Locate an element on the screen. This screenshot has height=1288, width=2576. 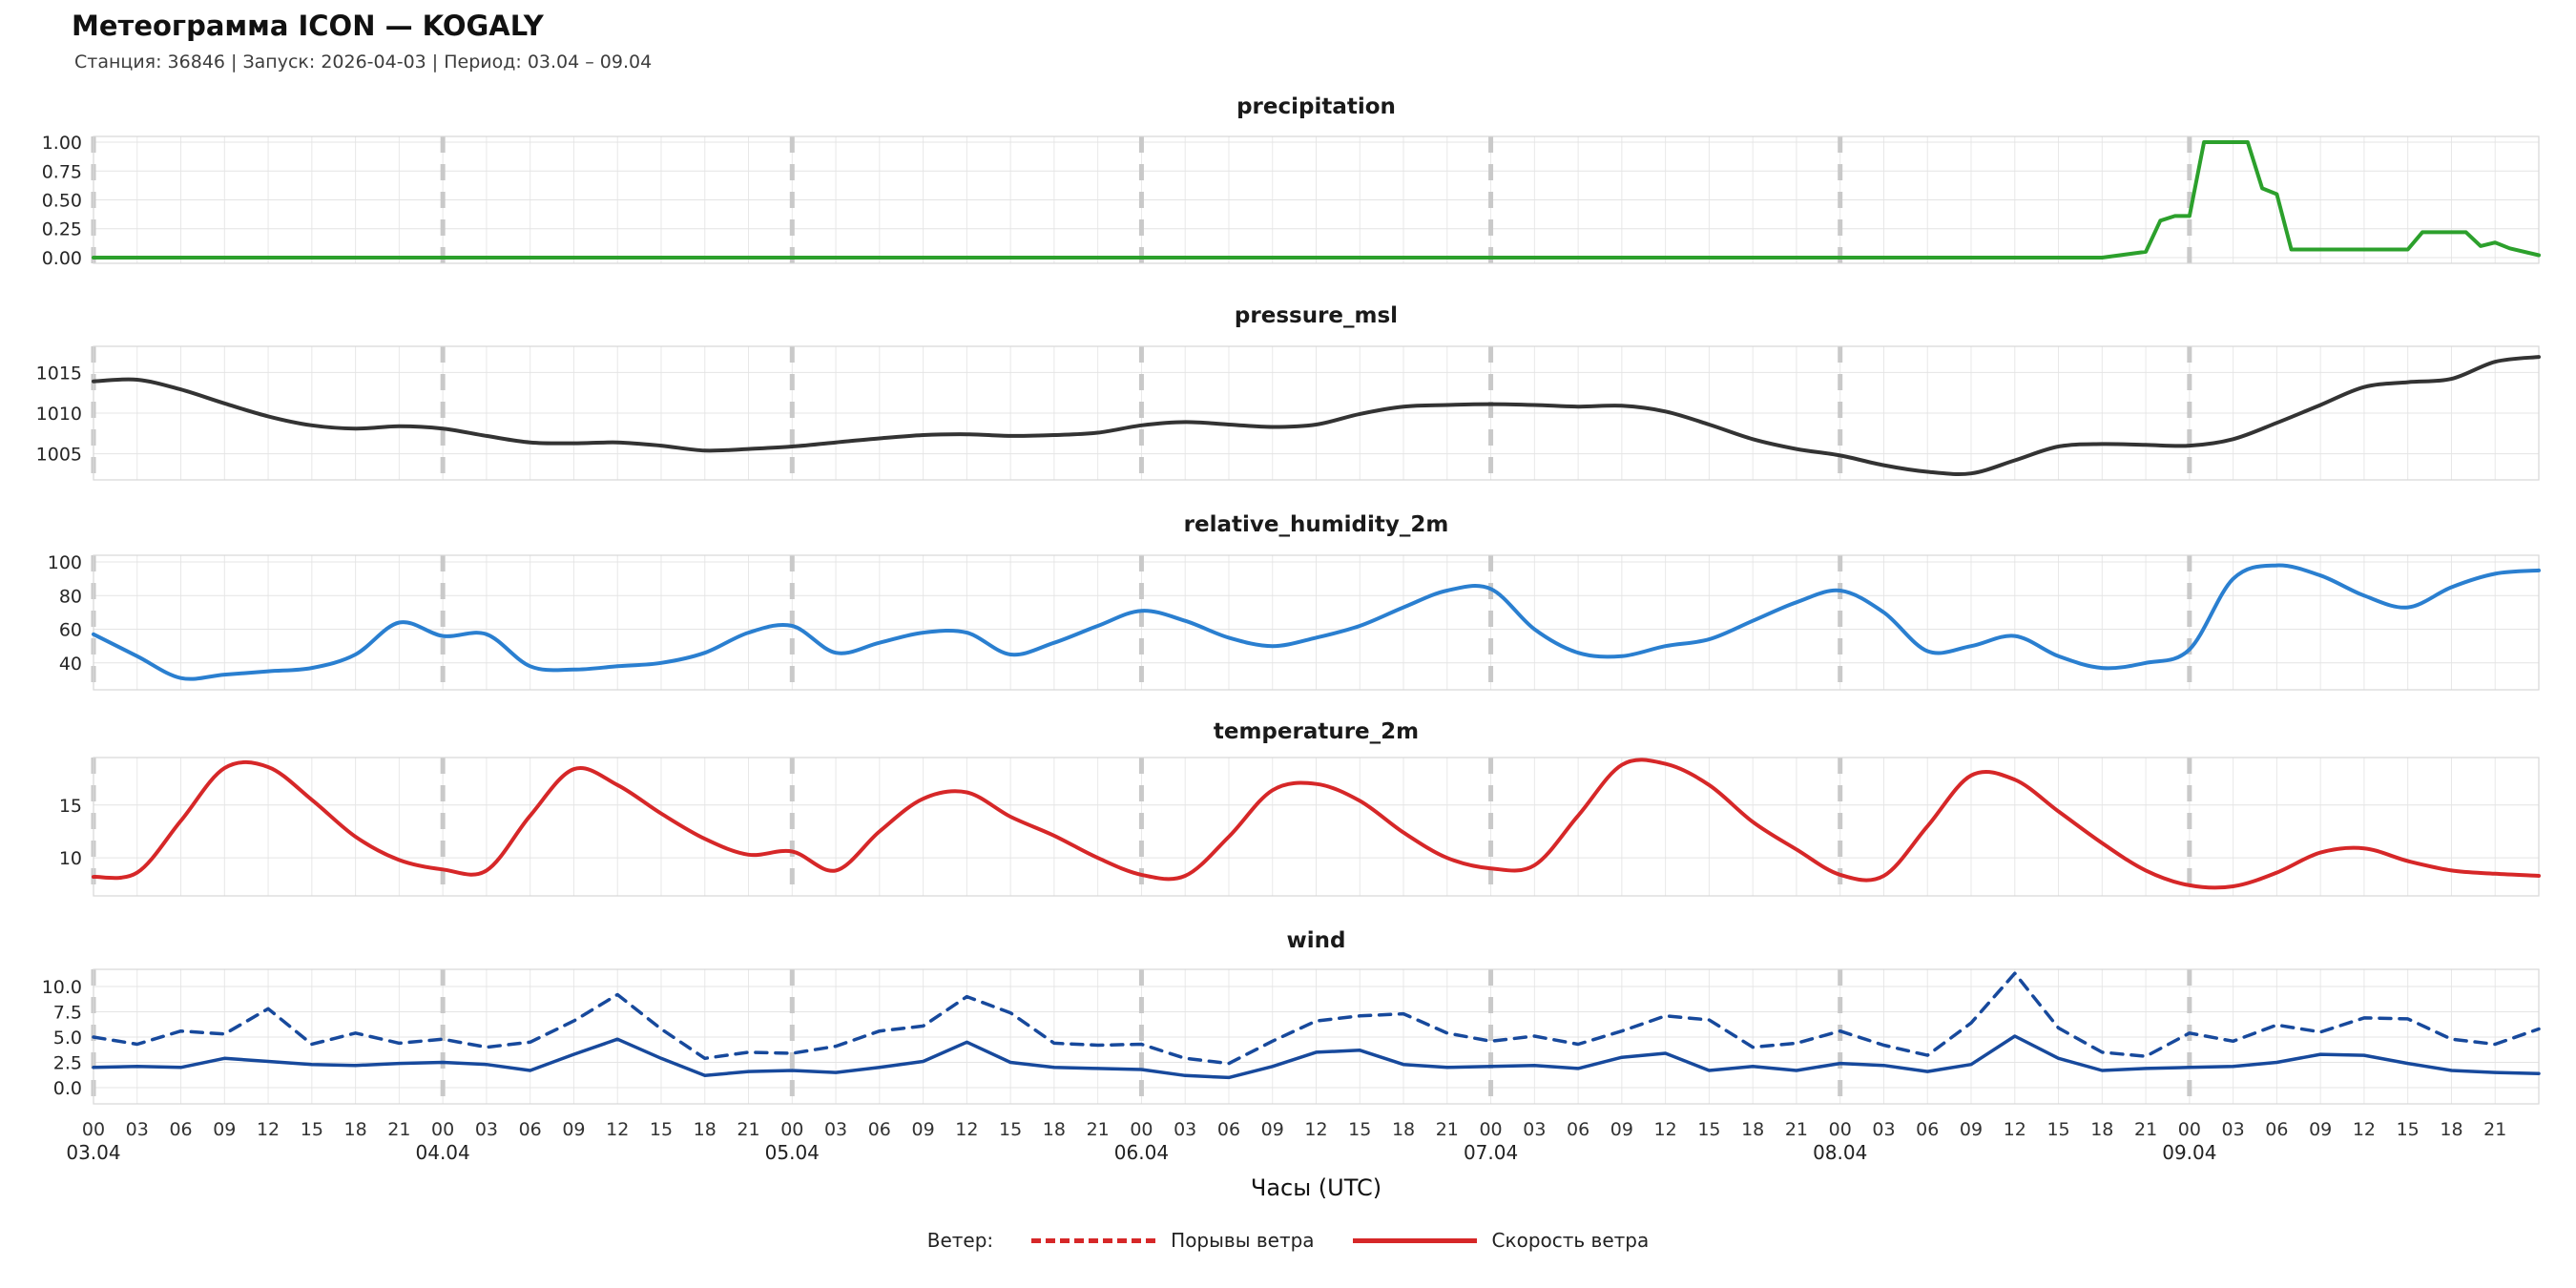
svg-text: 1015 is located at coordinates (59, 373).